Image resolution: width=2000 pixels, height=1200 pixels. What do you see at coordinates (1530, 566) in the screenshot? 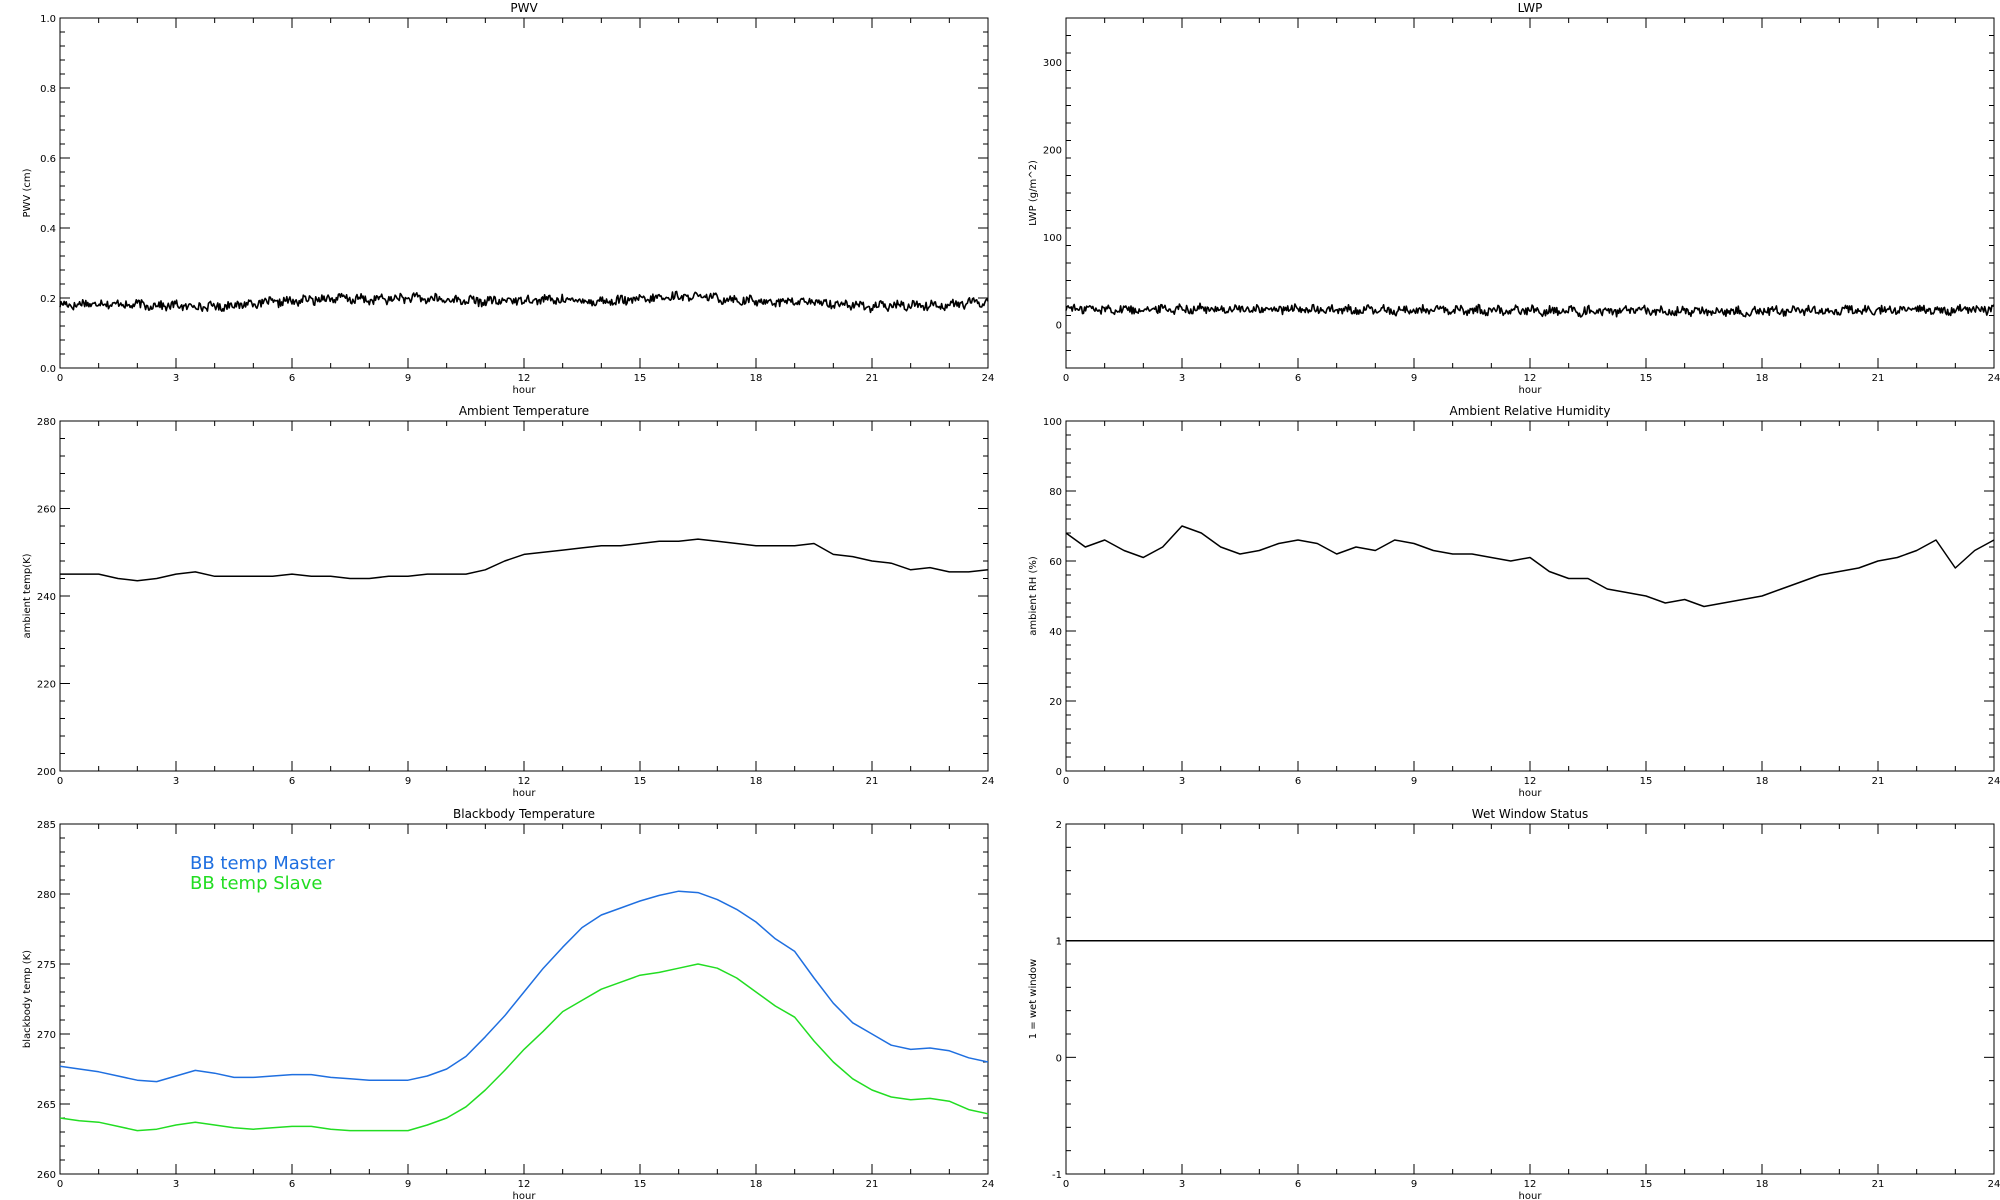
I see `series-line-ambient-rh` at bounding box center [1530, 566].